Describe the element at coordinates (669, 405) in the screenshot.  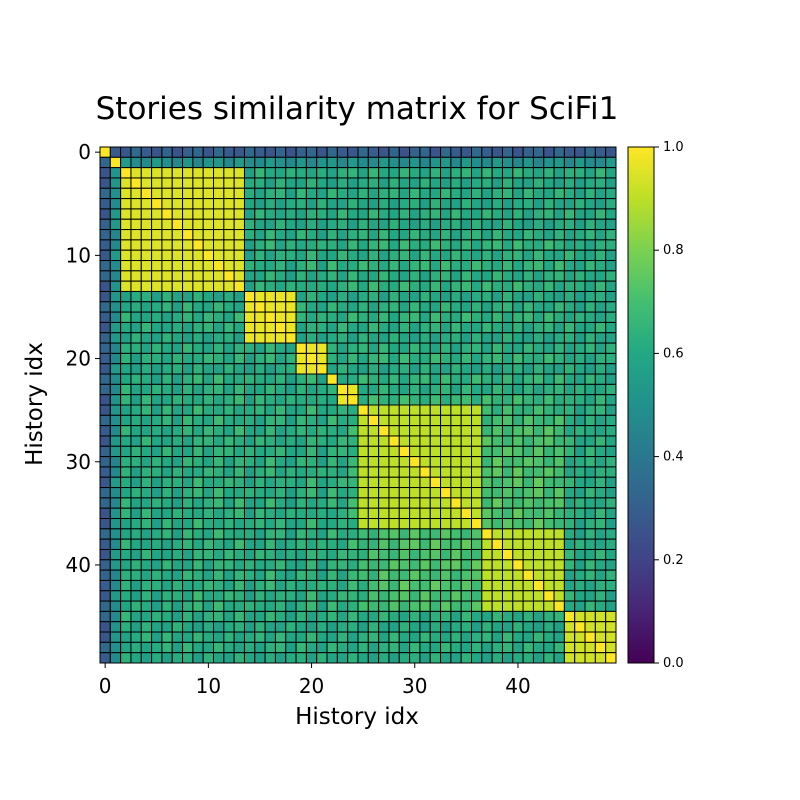
I see `colorbar-ticks: 0.00.20.40.60.81.0` at that location.